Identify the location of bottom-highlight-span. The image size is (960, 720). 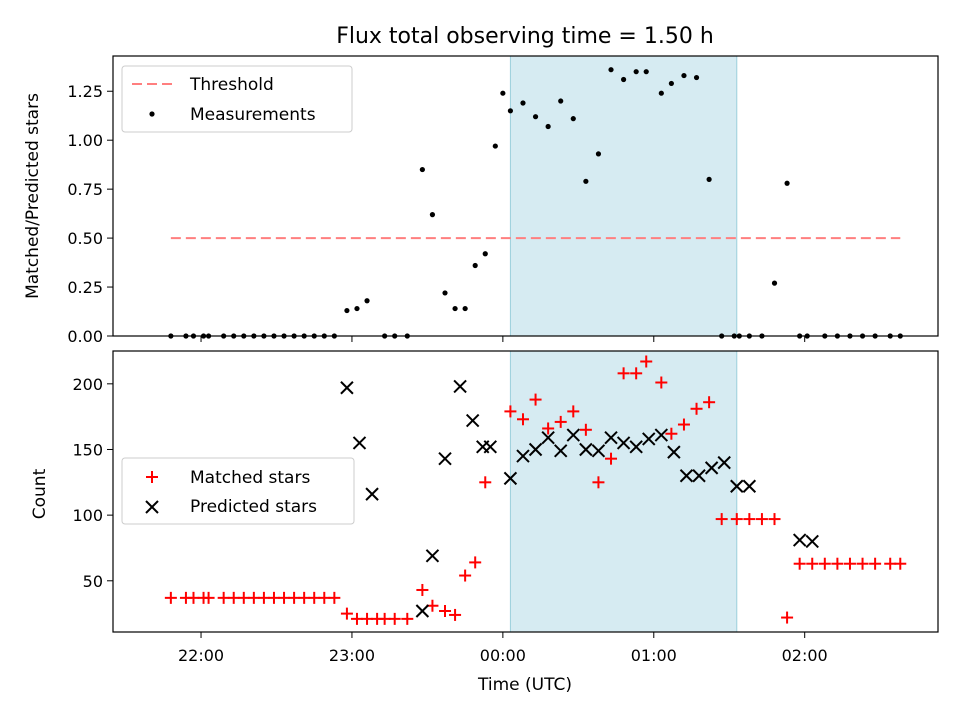
(623, 491).